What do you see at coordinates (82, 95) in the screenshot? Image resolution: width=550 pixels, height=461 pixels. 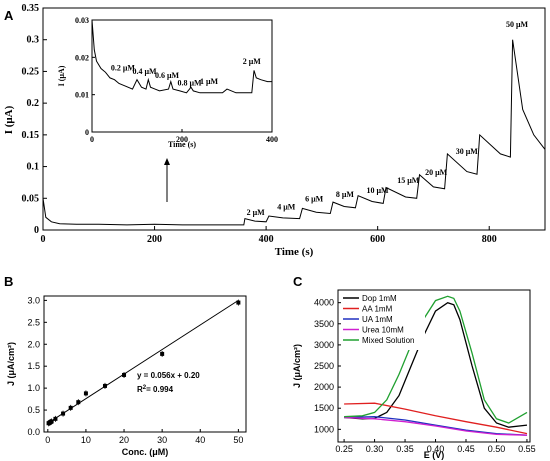 I see `inset-y-tick-label: 0.01` at bounding box center [82, 95].